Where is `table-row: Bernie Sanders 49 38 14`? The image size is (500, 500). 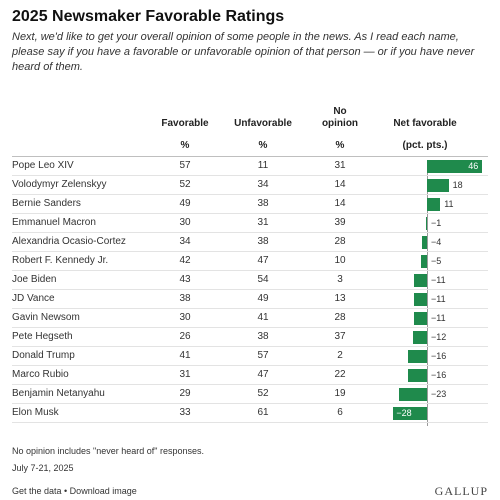
table-row: Bernie Sanders 49 38 14 is located at coordinates (250, 204).